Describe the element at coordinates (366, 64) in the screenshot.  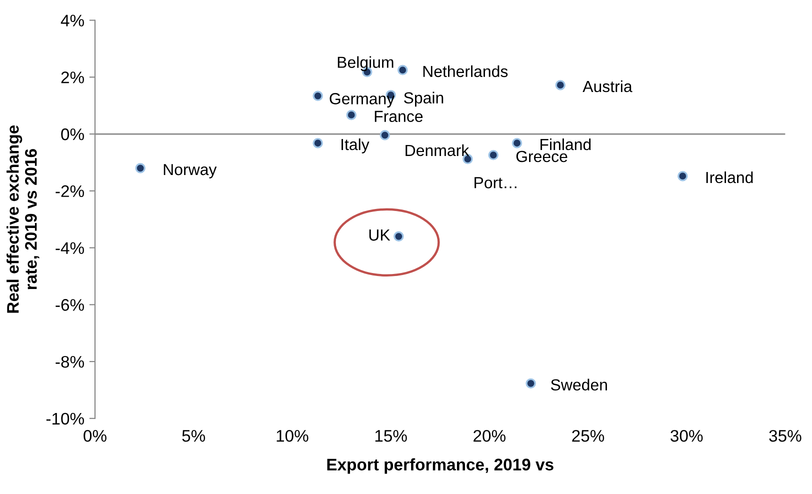
I see `annotation: Belgium` at that location.